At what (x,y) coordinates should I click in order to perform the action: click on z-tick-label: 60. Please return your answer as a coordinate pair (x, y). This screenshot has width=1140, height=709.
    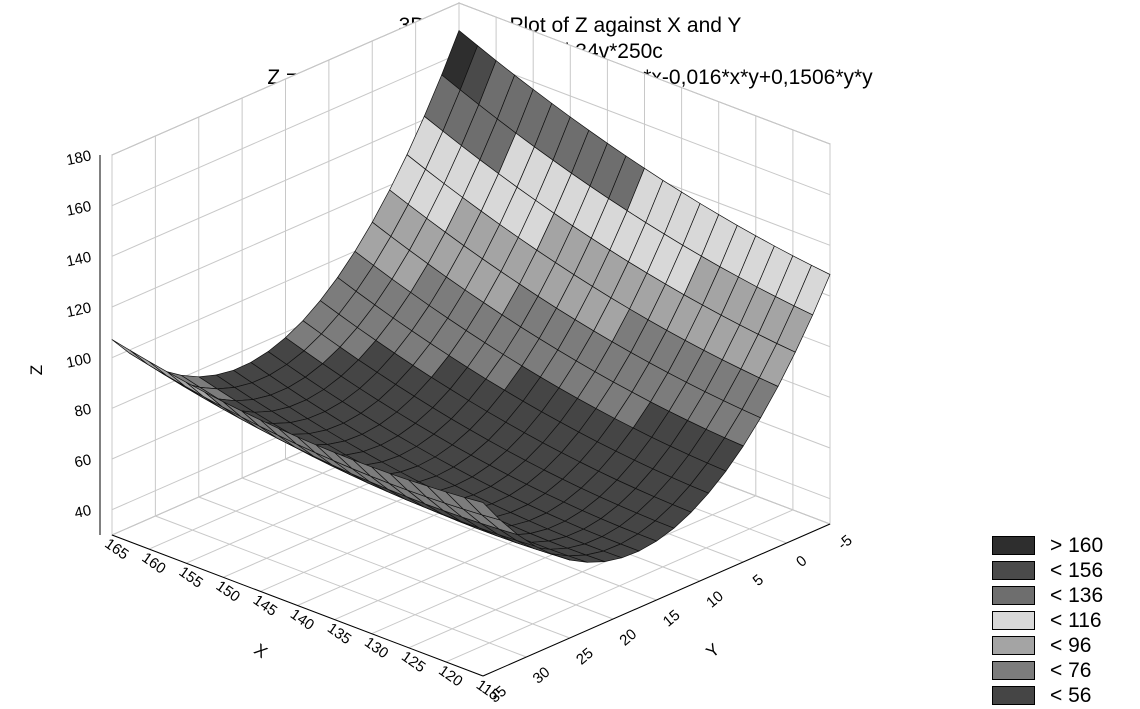
    Looking at the image, I should click on (83, 461).